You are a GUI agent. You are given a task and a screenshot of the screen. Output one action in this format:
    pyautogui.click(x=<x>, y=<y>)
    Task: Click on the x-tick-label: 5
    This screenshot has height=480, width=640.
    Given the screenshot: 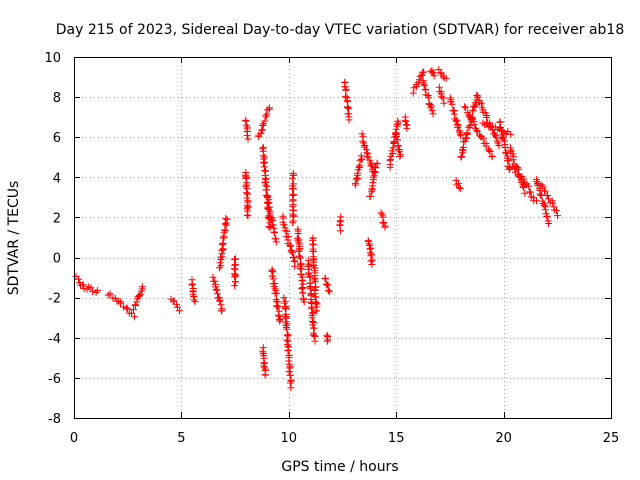 What is the action you would take?
    pyautogui.click(x=181, y=438)
    